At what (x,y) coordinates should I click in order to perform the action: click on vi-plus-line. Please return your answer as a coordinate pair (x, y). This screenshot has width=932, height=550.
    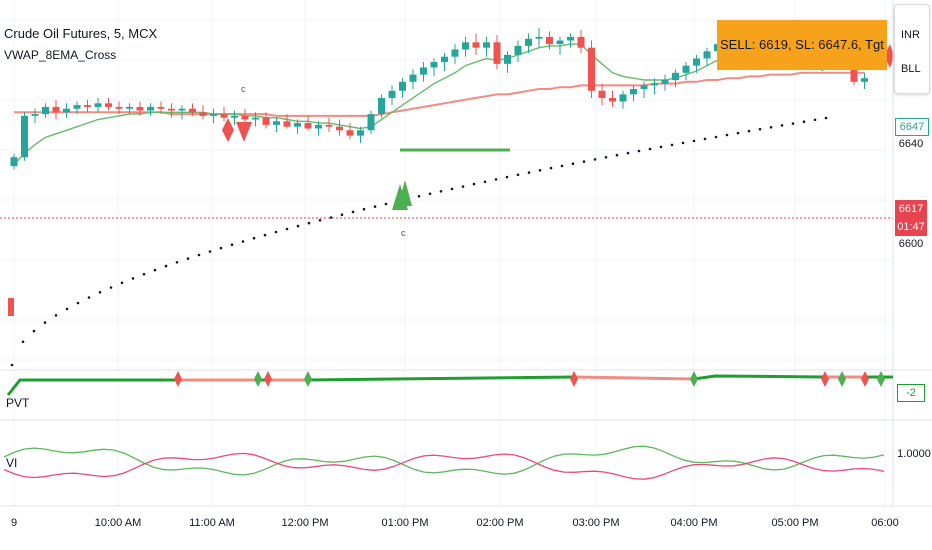
    Looking at the image, I should click on (444, 460).